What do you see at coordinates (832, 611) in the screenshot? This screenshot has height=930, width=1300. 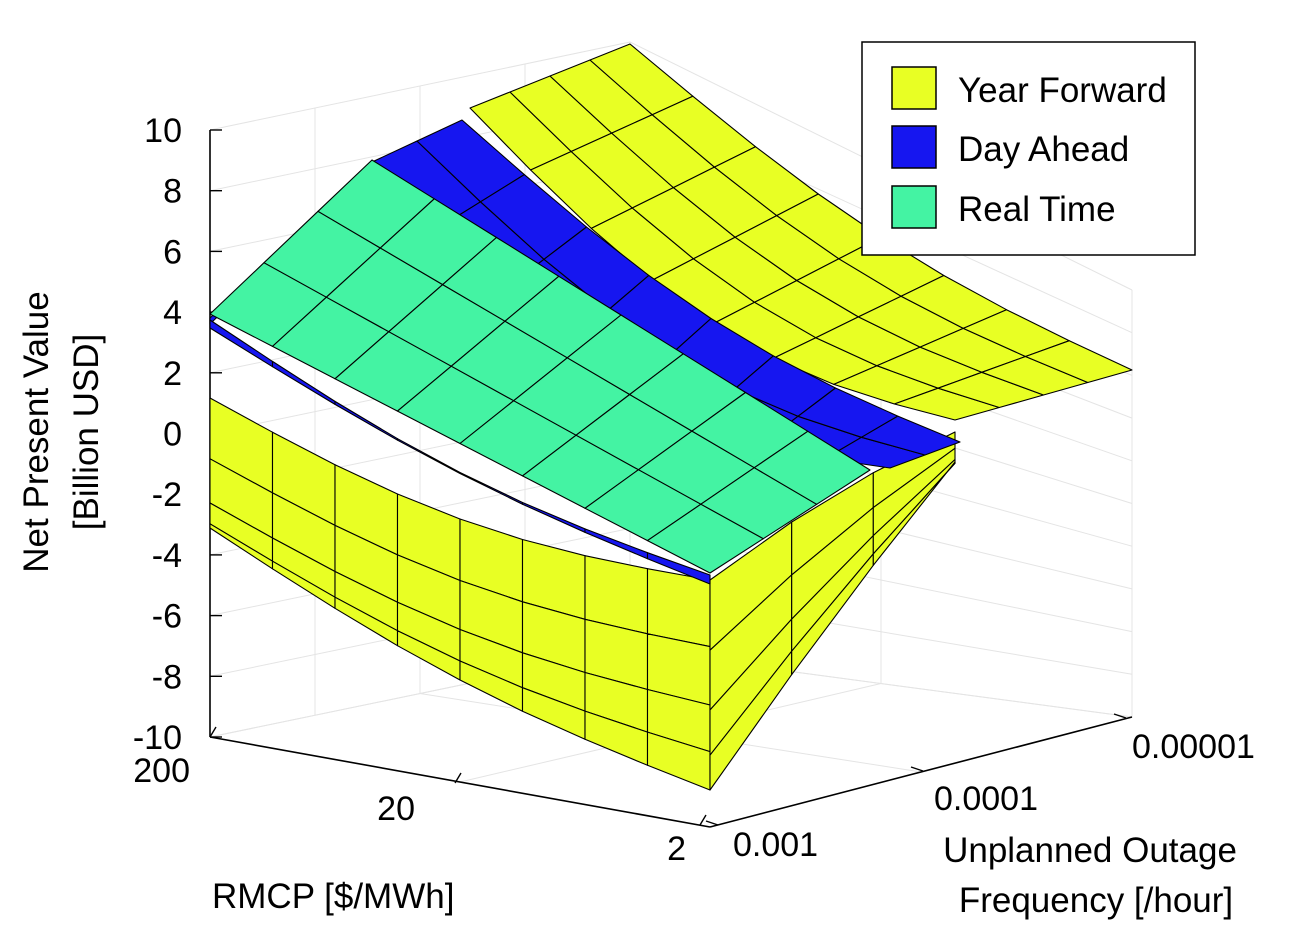 I see `year-forward-surface-right` at bounding box center [832, 611].